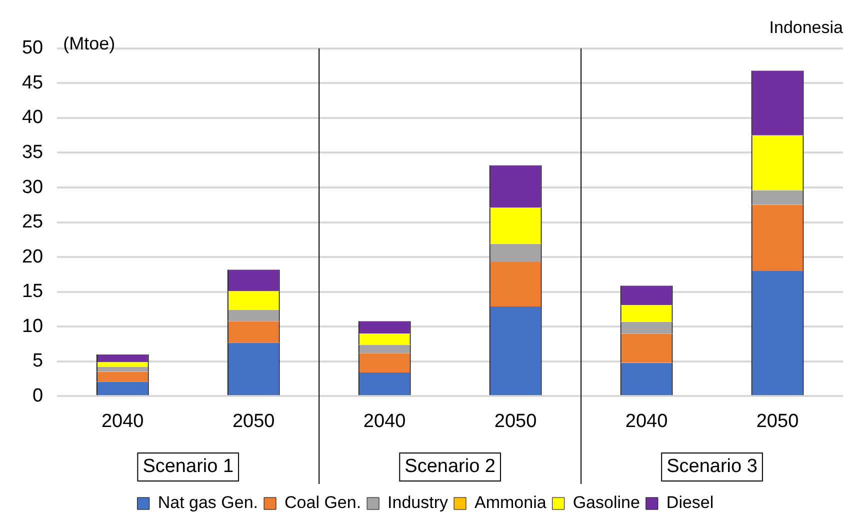  I want to click on y-tick-label: 30, so click(33, 187).